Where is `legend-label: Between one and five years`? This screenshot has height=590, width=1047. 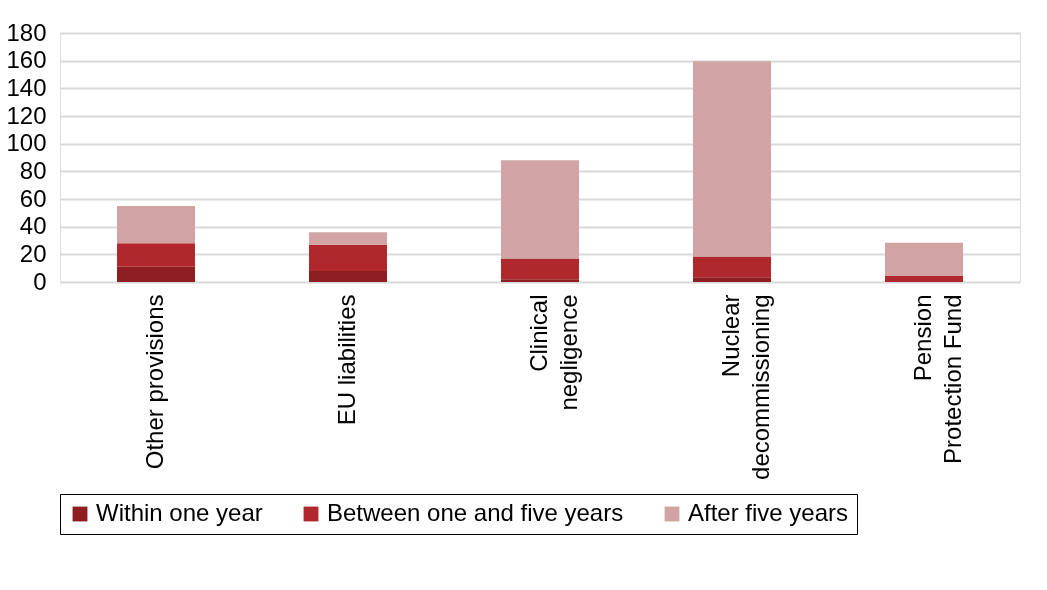 legend-label: Between one and five years is located at coordinates (475, 512).